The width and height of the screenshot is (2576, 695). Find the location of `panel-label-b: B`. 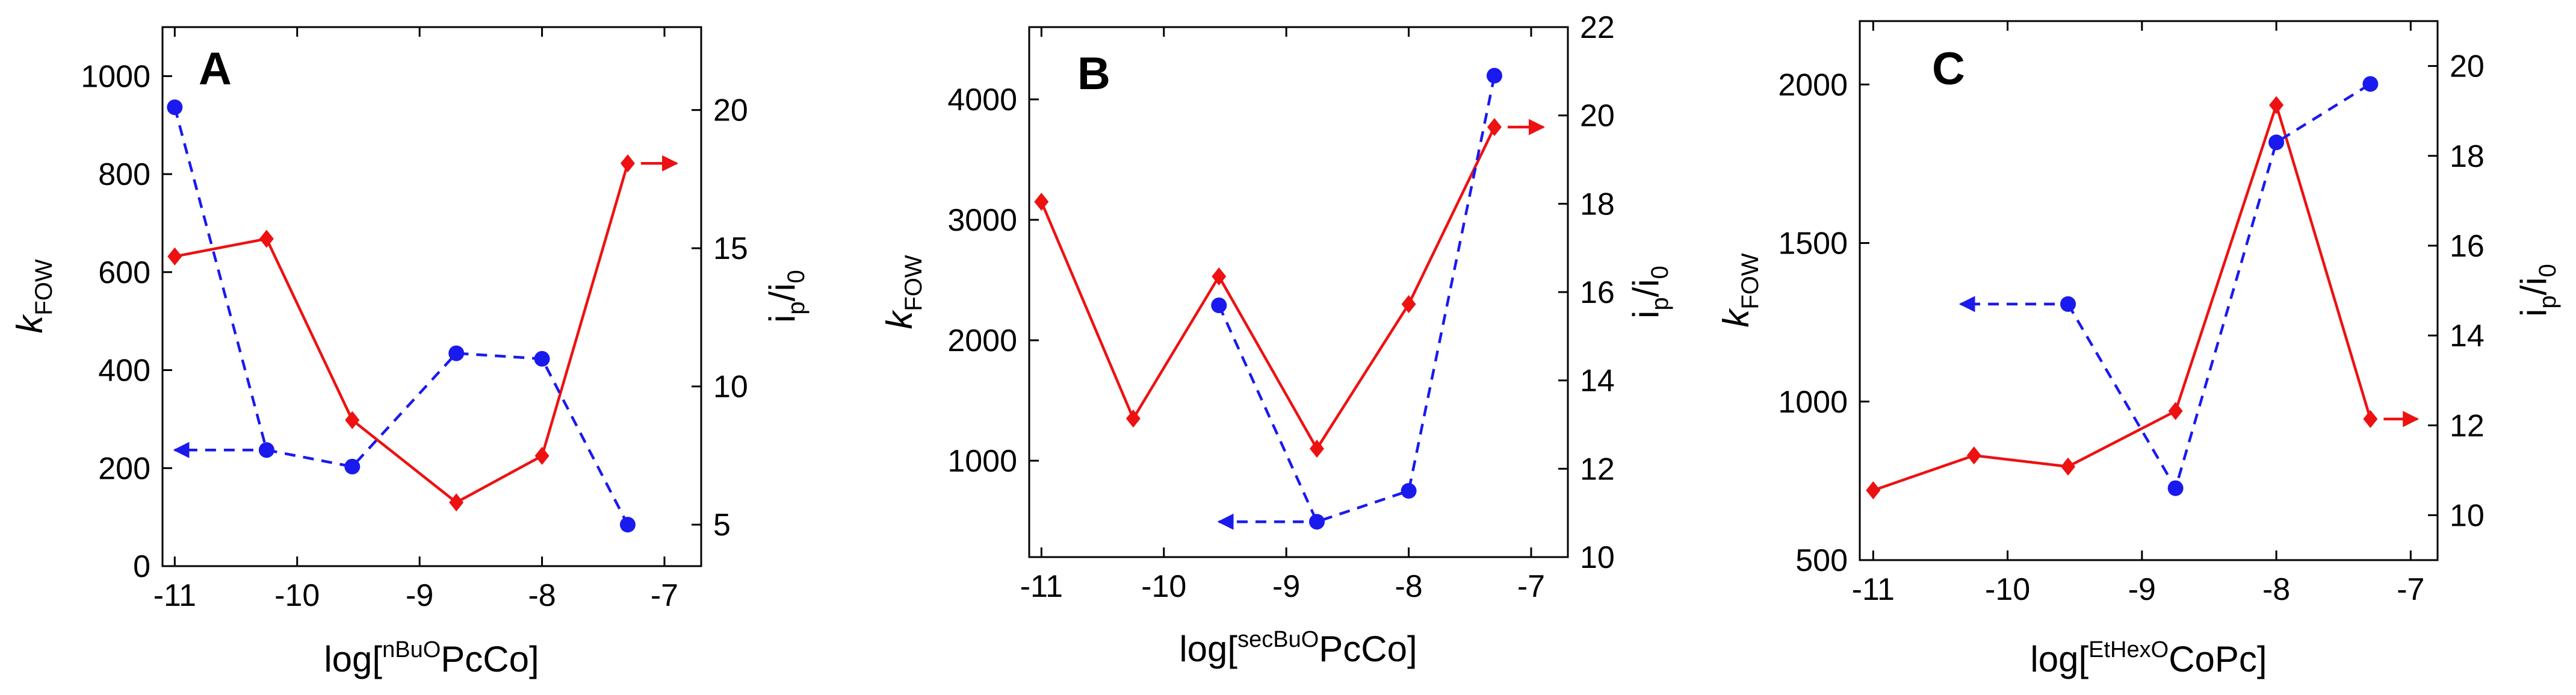

panel-label-b: B is located at coordinates (1094, 73).